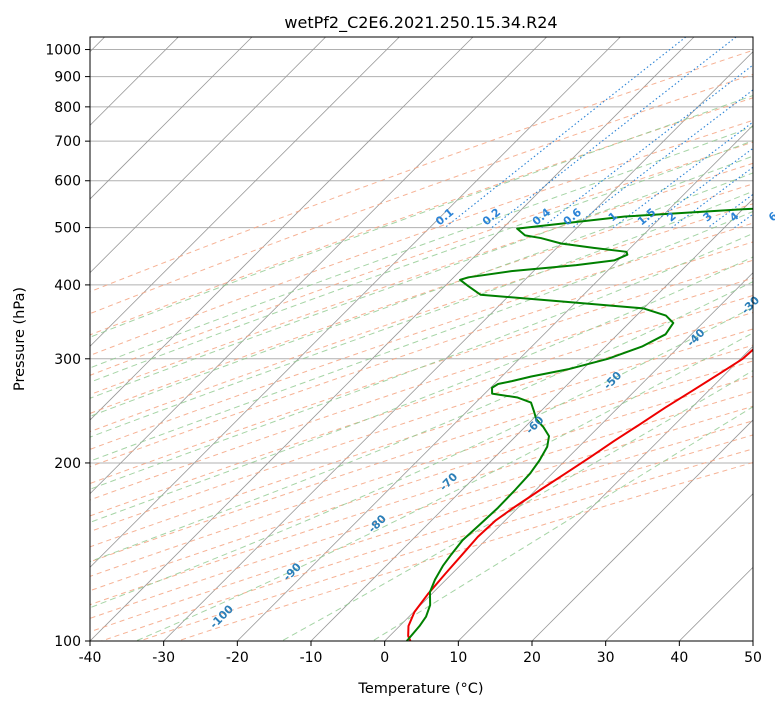 This screenshot has height=708, width=775. Describe the element at coordinates (420, 23) in the screenshot. I see `chart-title: wetPf2_C2E6.2021.250.15.34.R24` at that location.